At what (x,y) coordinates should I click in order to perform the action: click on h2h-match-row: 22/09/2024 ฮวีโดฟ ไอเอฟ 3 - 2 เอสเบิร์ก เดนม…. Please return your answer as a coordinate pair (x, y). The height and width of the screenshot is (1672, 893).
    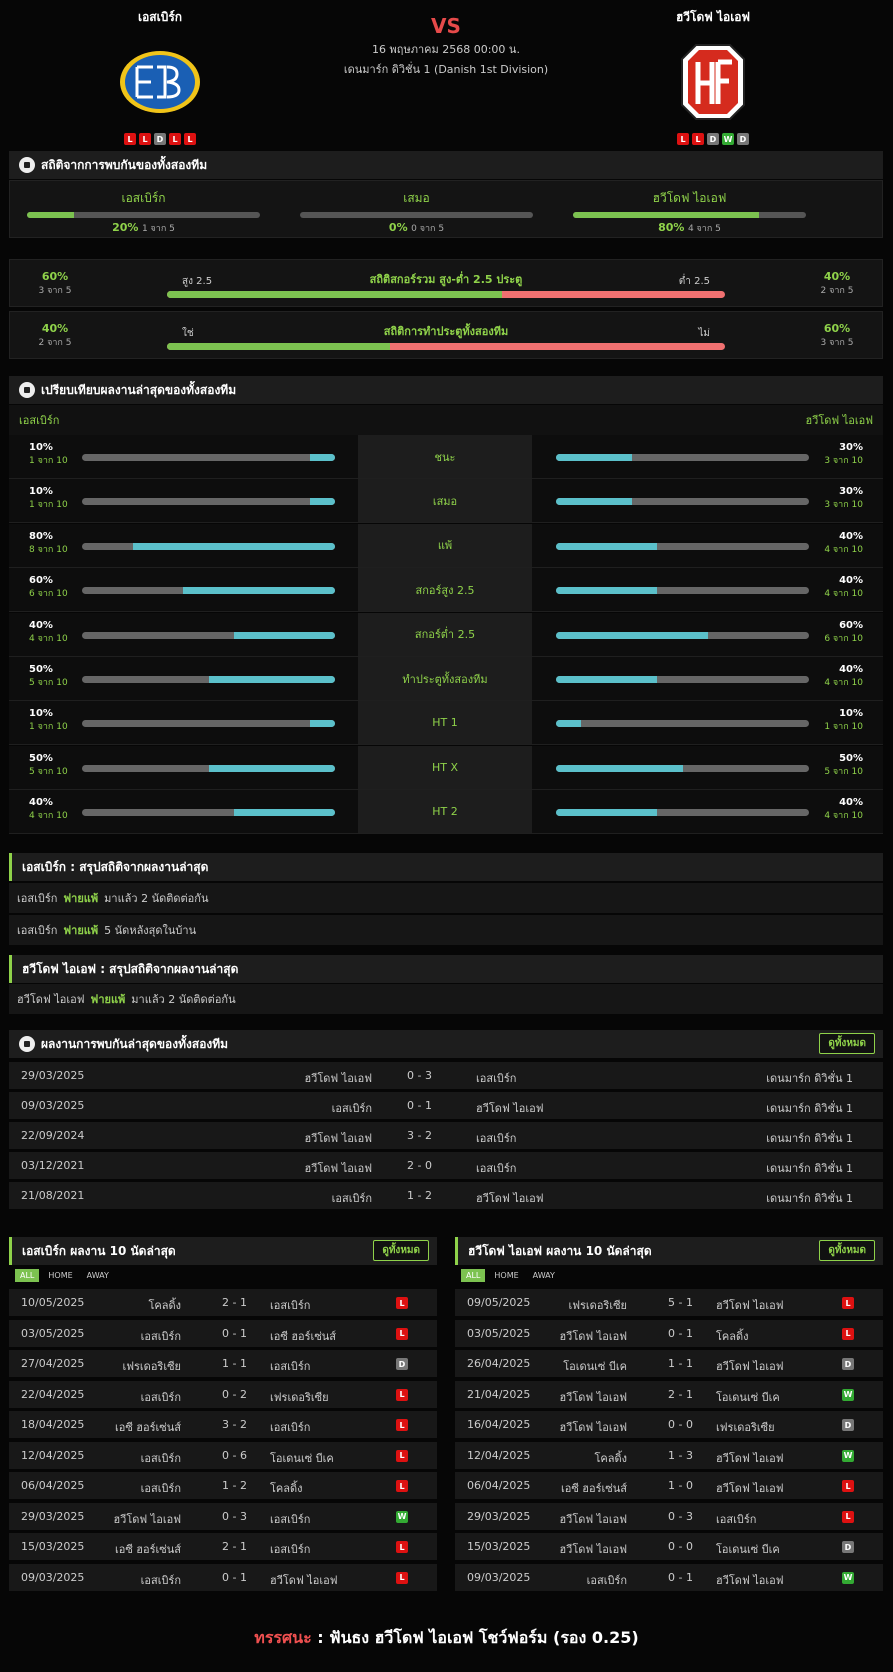
    Looking at the image, I should click on (446, 1135).